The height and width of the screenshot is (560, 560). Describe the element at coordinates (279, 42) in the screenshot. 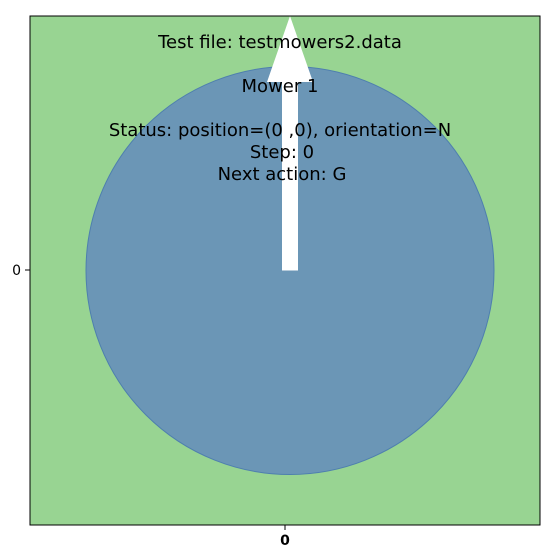

I see `test-file-label: Test file: testmowers2.data` at that location.